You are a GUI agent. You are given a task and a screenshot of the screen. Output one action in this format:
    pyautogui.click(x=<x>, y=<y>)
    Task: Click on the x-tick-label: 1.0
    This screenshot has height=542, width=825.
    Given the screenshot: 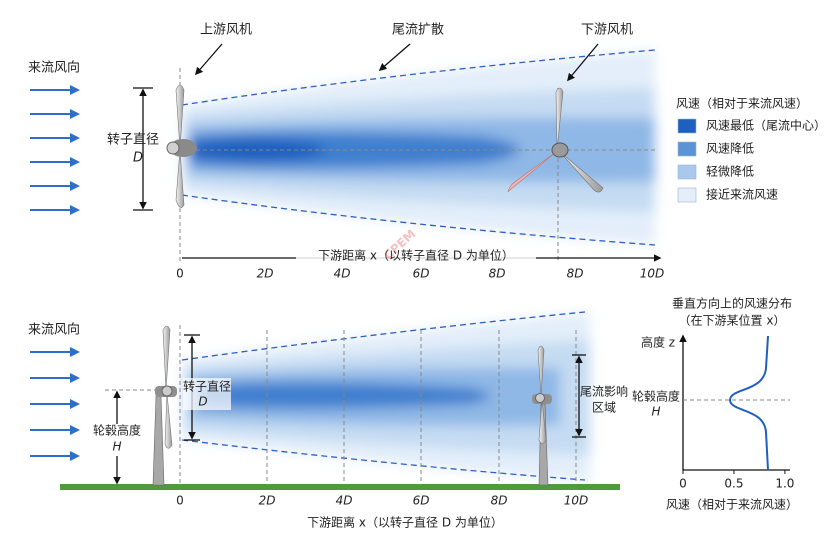 What is the action you would take?
    pyautogui.click(x=784, y=484)
    